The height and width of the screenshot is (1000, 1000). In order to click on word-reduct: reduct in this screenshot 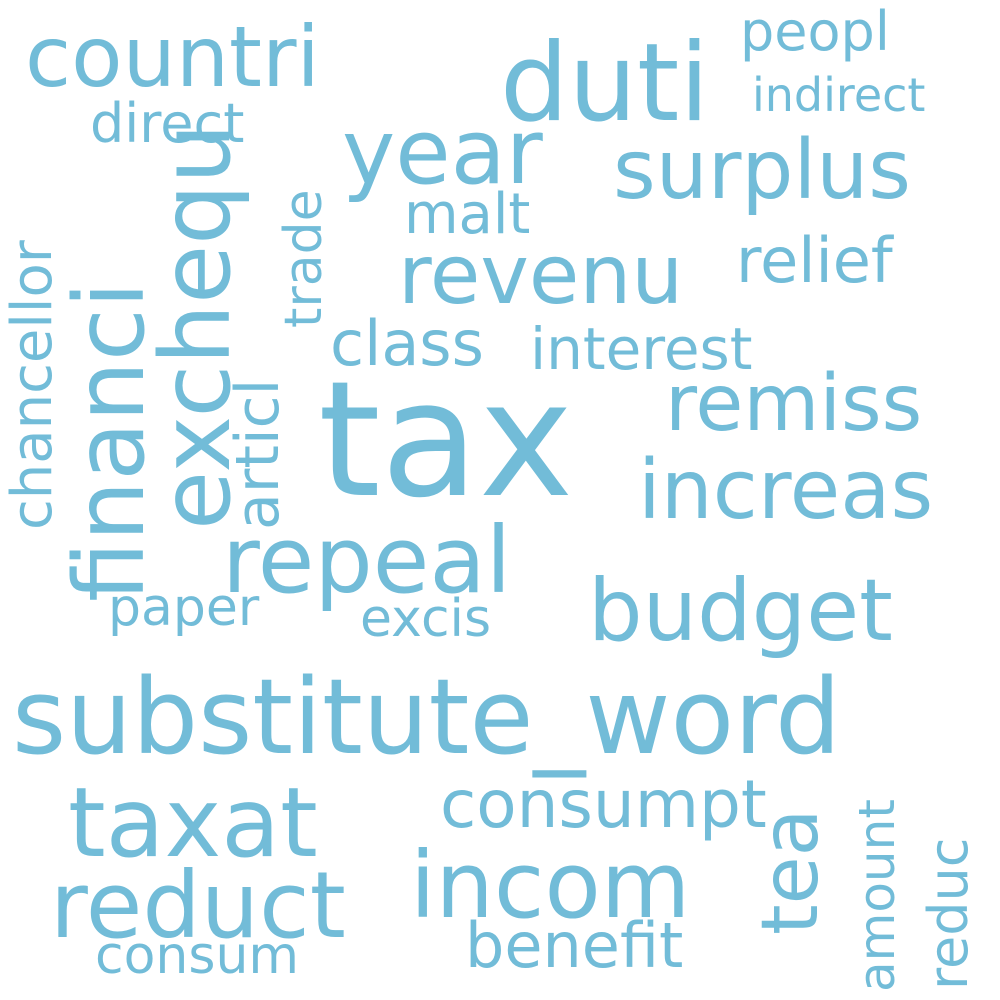, I will do `click(198, 905)`.